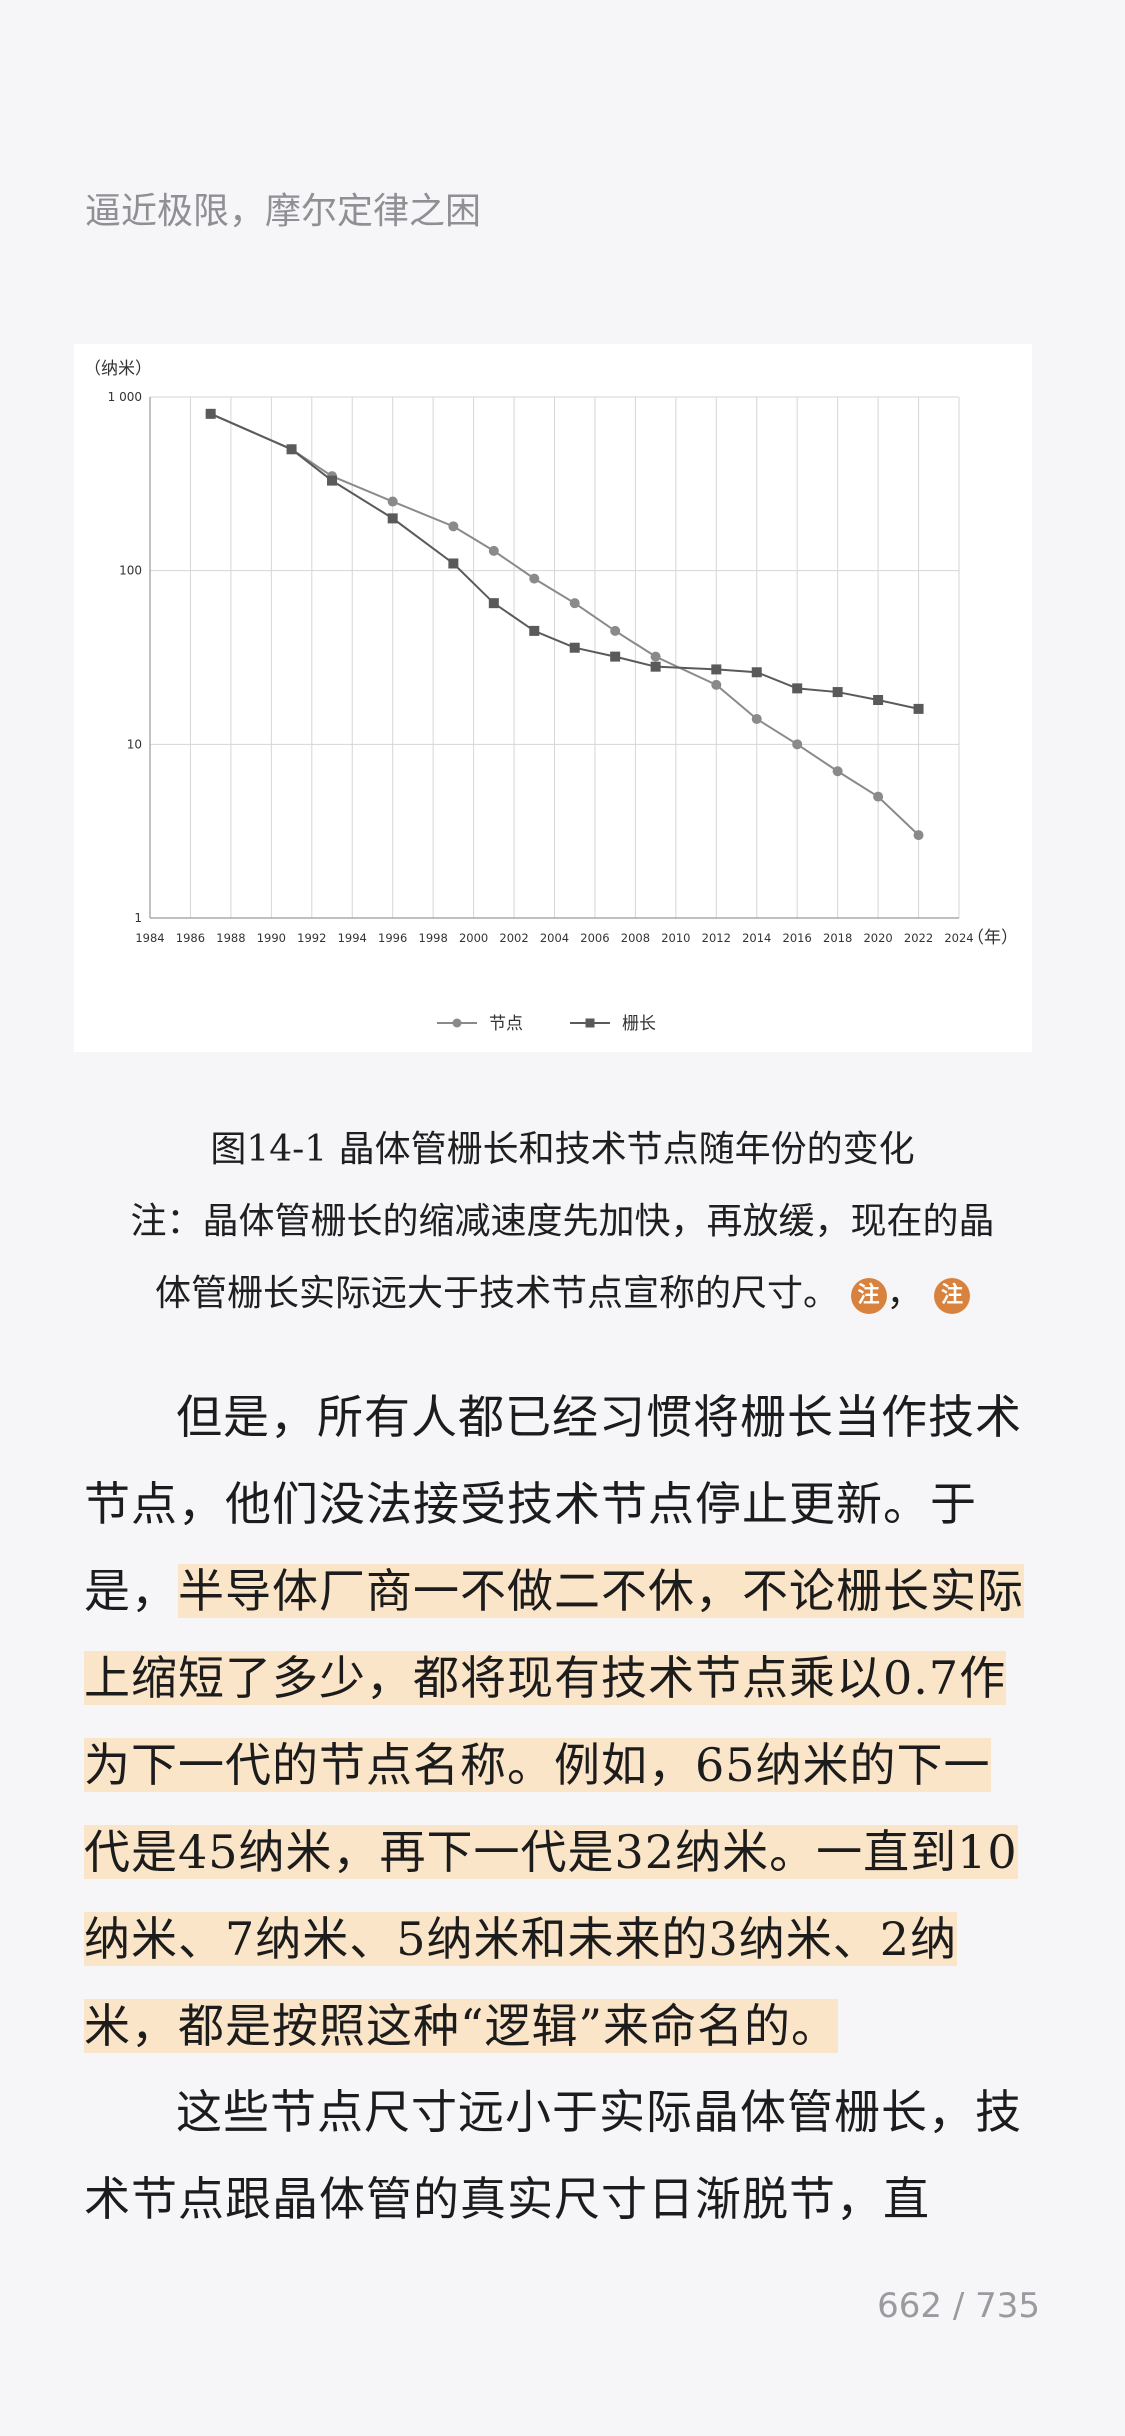 The image size is (1125, 2436). What do you see at coordinates (130, 571) in the screenshot?
I see `y-tick-label-100: 100` at bounding box center [130, 571].